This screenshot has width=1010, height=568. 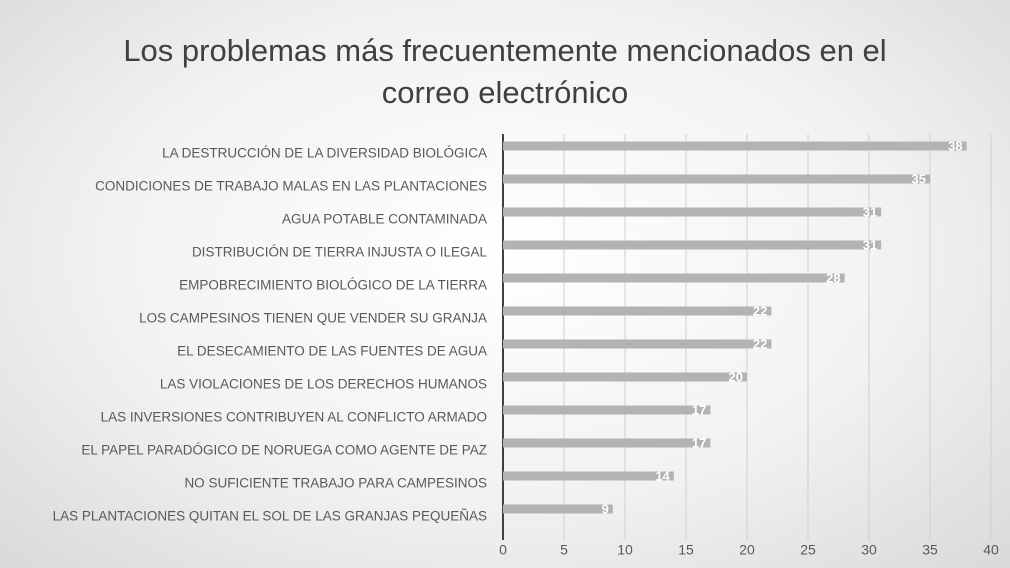 What do you see at coordinates (833, 277) in the screenshot?
I see `data-label: 28` at bounding box center [833, 277].